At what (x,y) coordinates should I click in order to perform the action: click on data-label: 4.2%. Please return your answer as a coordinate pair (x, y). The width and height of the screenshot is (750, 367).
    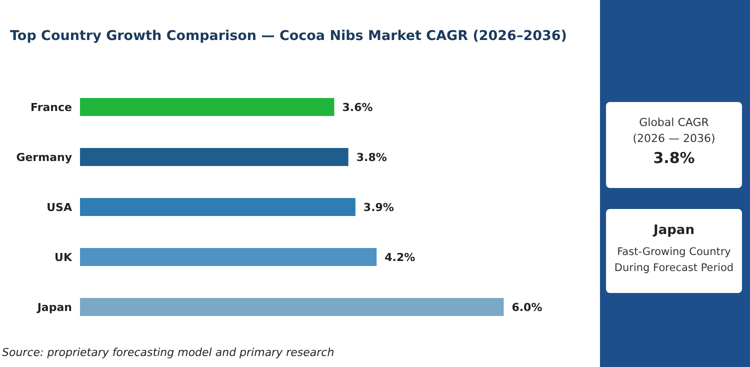
    Looking at the image, I should click on (400, 257).